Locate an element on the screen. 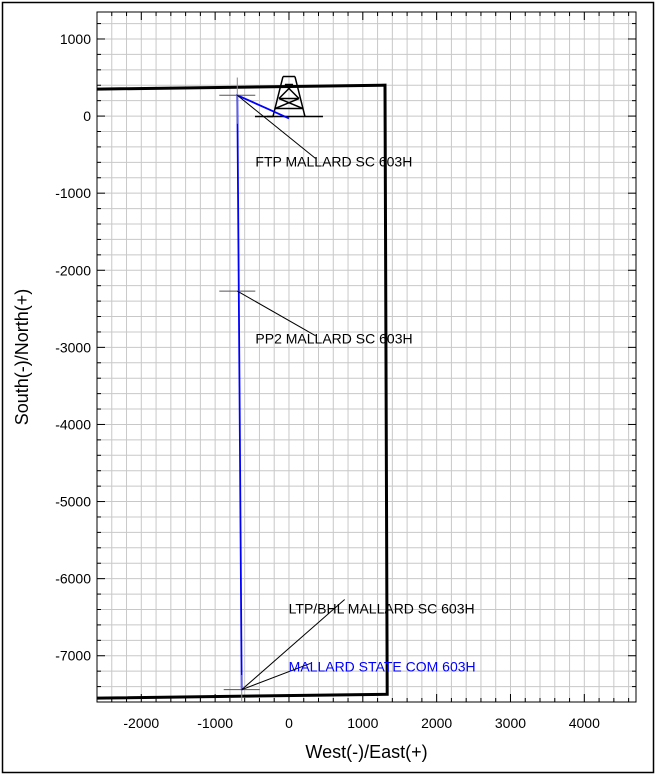  drilling-rig-icon is located at coordinates (288, 96).